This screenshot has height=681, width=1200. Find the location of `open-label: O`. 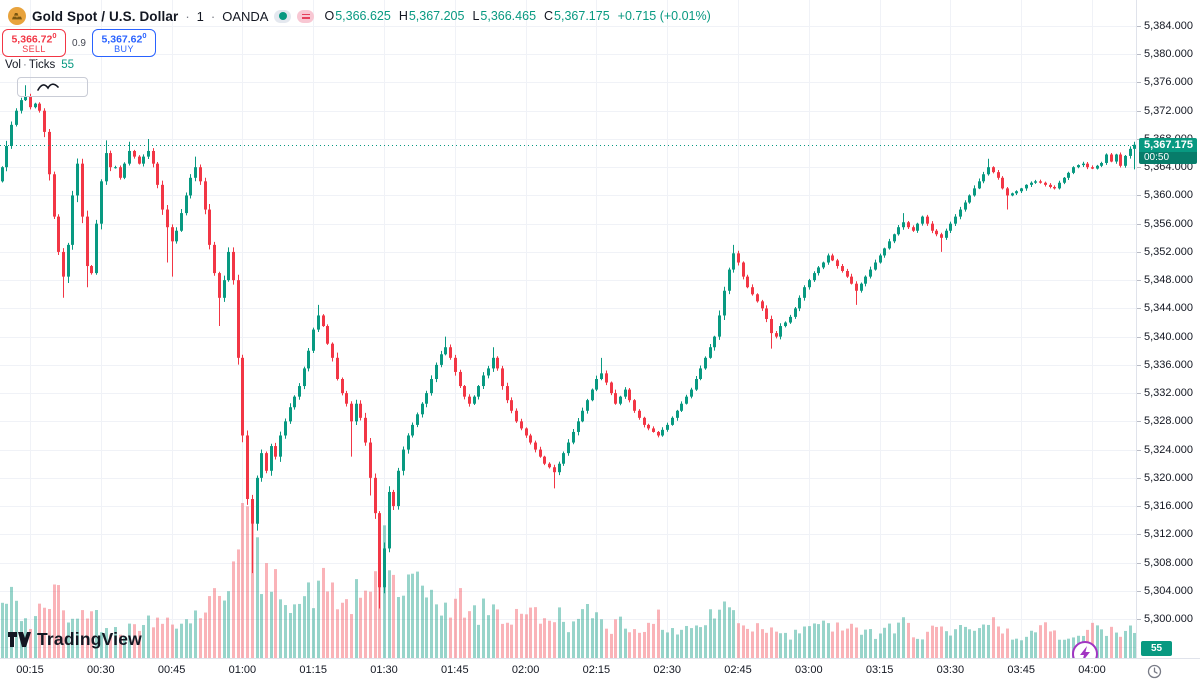

open-label: O is located at coordinates (329, 16).